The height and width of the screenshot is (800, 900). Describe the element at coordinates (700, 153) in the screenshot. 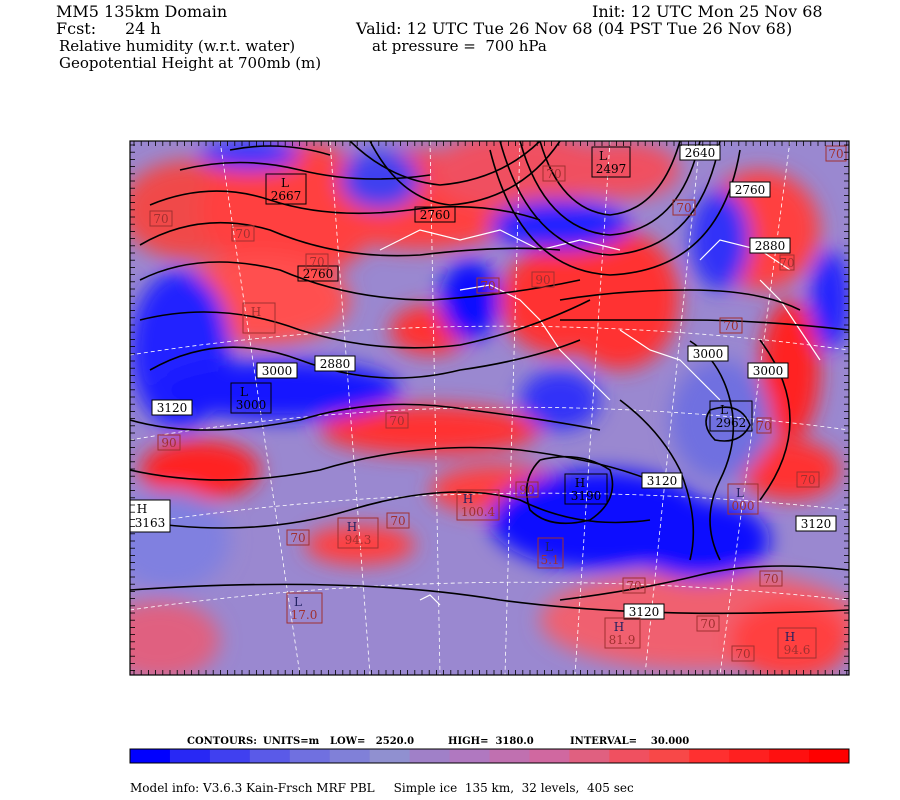

I see `svg-text: 2640` at that location.